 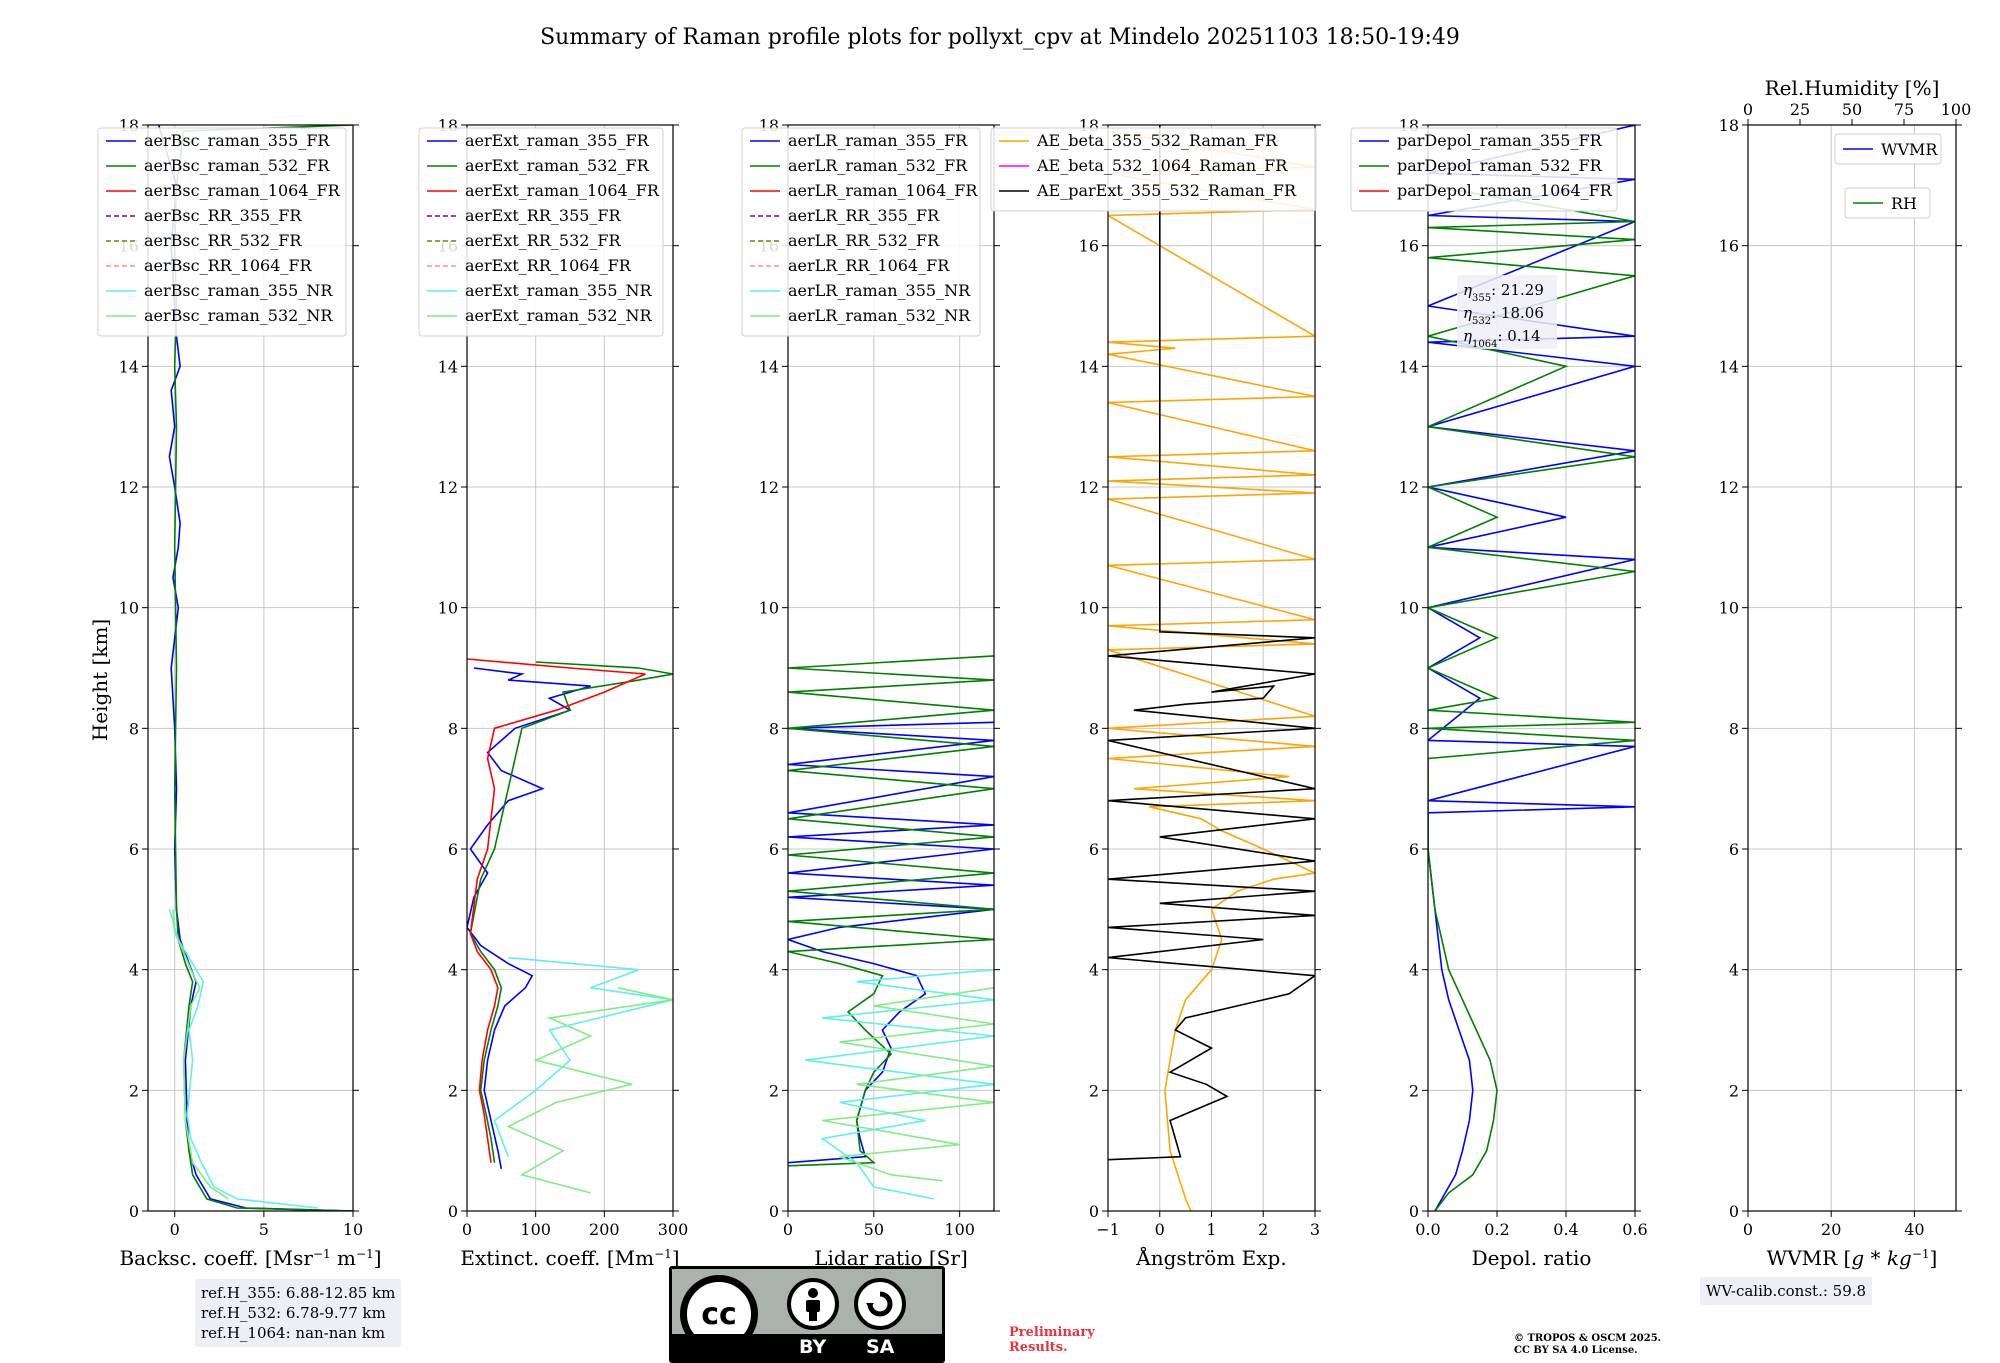 What do you see at coordinates (883, 190) in the screenshot?
I see `legend-label: aerLR_raman_1064_FR` at bounding box center [883, 190].